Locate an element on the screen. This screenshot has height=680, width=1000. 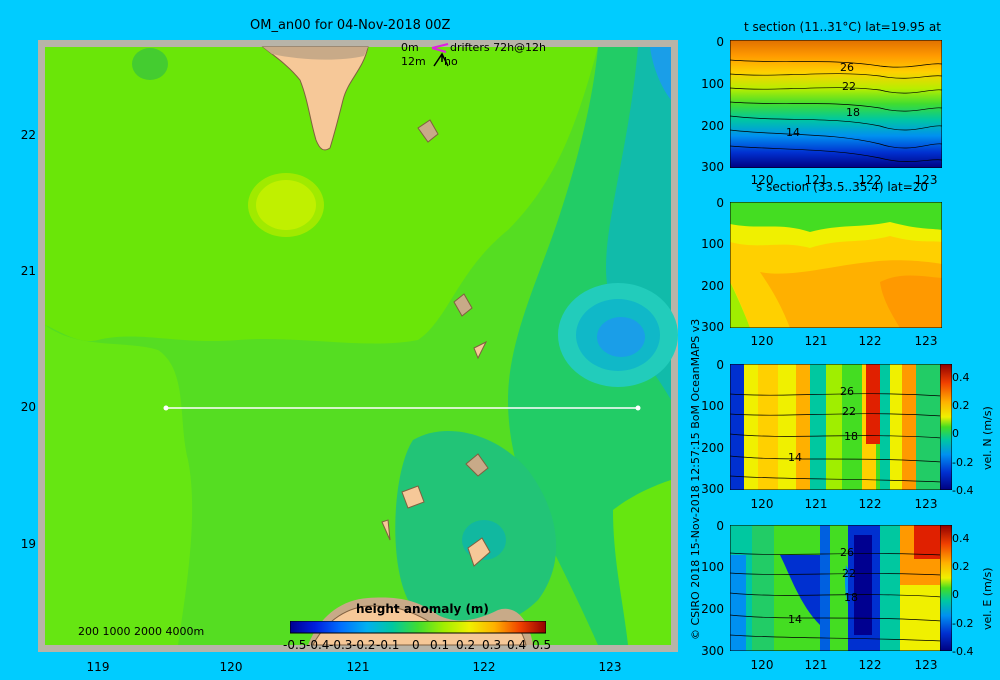
lat-tick: 19 is located at coordinates (28, 544).